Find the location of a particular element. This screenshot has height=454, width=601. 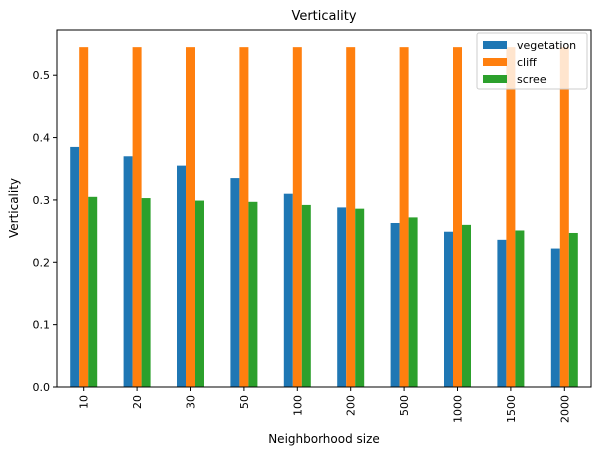

bar-vegetation-2000 is located at coordinates (555, 317).